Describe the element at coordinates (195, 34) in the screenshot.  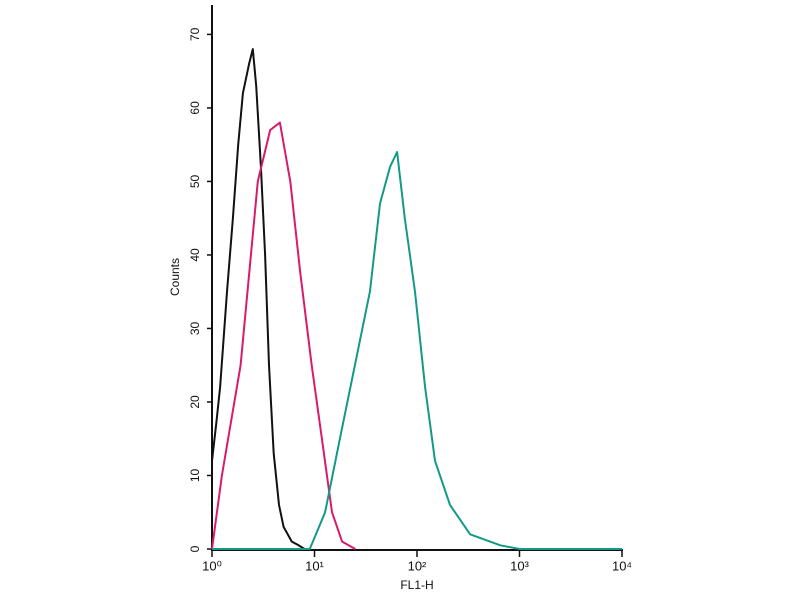
I see `y-tick-label: 70` at that location.